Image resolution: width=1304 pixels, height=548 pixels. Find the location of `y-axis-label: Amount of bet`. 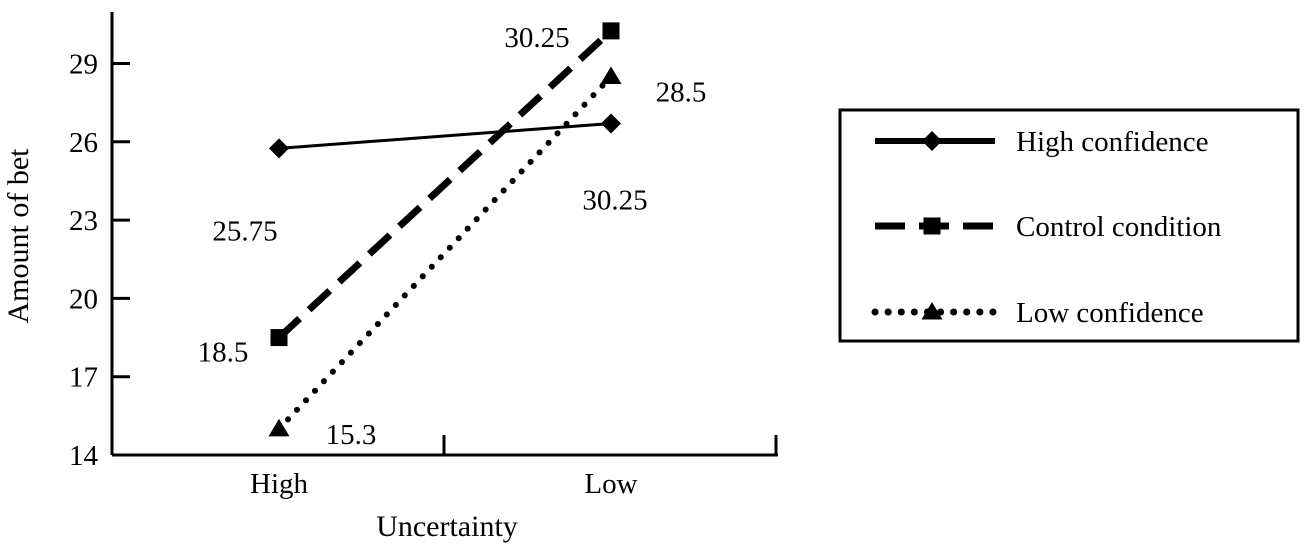

y-axis-label: Amount of bet is located at coordinates (18, 236).